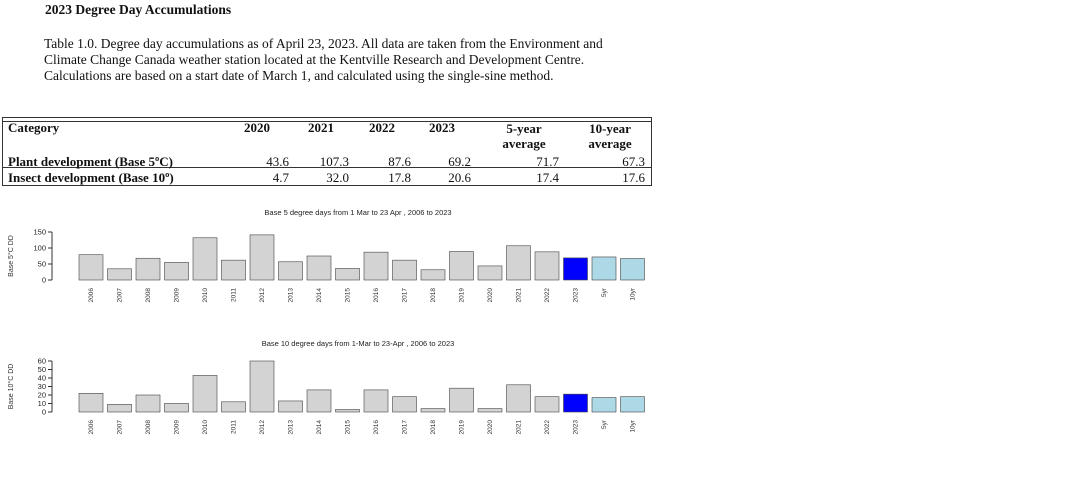 Image resolution: width=1091 pixels, height=482 pixels. I want to click on row-plant-10yr: 67.3, so click(633, 161).